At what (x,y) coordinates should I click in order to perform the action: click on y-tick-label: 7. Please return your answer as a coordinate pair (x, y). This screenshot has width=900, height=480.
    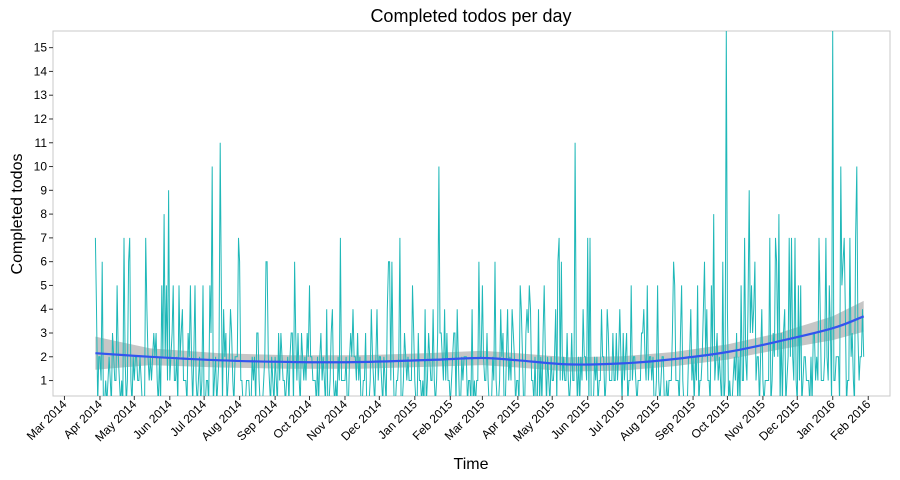
    Looking at the image, I should click on (43, 238).